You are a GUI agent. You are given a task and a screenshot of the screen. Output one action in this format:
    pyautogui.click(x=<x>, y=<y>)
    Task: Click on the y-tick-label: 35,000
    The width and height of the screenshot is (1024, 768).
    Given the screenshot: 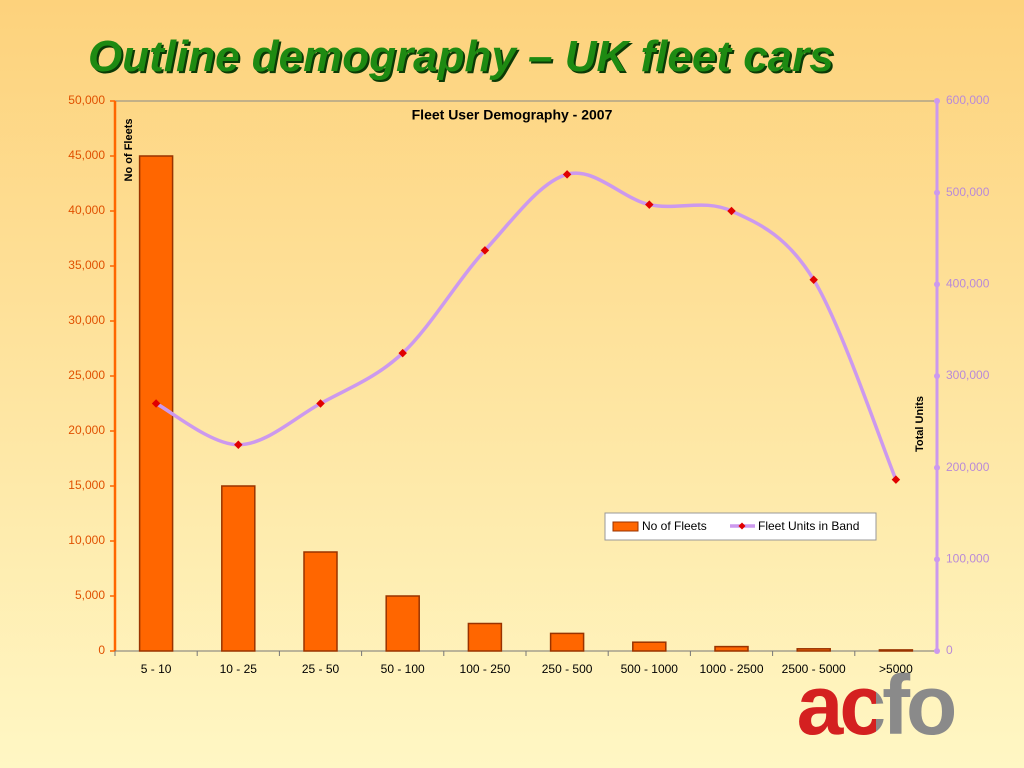 What is the action you would take?
    pyautogui.click(x=86, y=265)
    